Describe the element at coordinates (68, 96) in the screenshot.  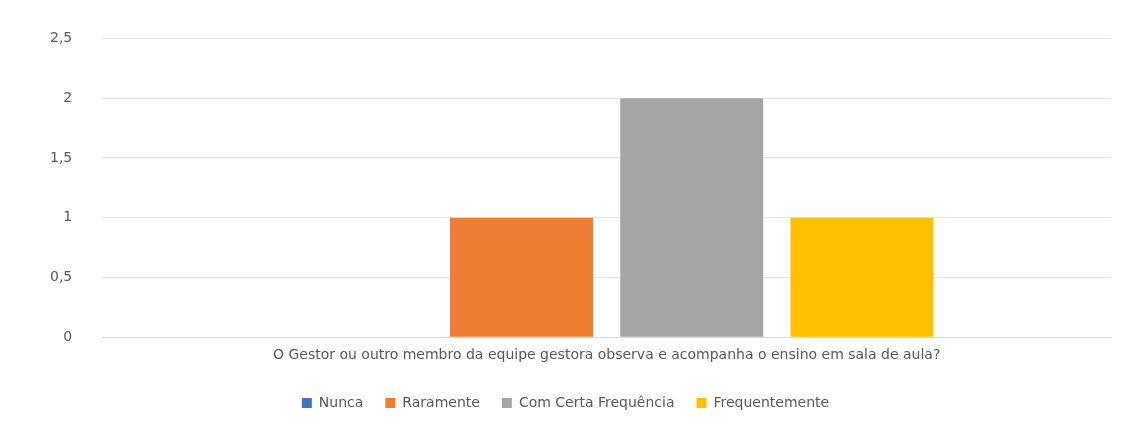
I see `y-tick-label: 2` at that location.